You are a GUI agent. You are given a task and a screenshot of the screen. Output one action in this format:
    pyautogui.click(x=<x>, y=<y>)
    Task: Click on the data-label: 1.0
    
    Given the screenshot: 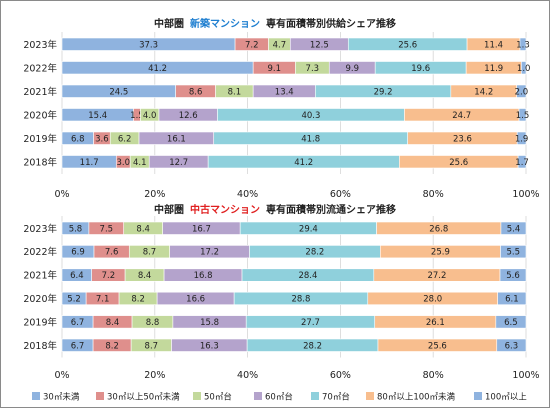 What is the action you would take?
    pyautogui.click(x=524, y=69)
    